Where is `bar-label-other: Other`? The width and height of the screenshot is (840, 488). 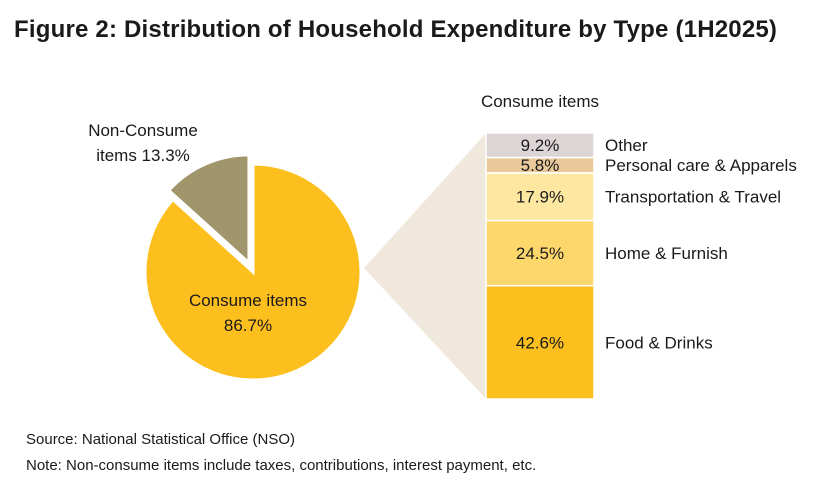 bar-label-other: Other is located at coordinates (626, 145).